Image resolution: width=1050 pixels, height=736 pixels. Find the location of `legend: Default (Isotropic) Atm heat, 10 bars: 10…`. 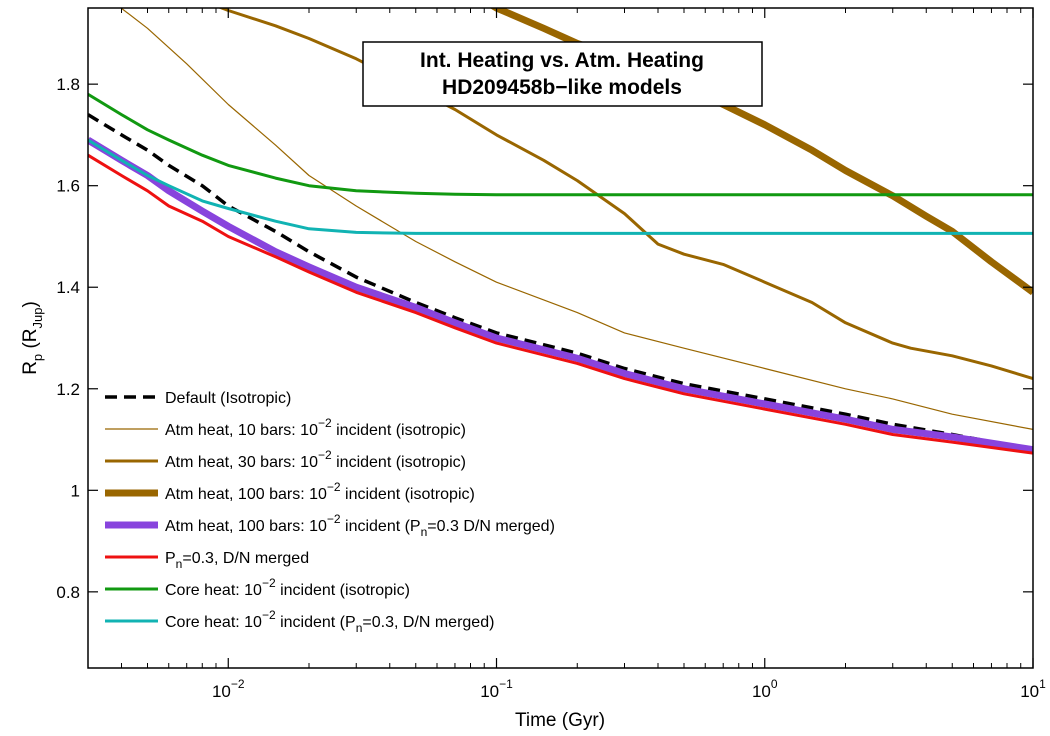

legend: Default (Isotropic) Atm heat, 10 bars: 10… is located at coordinates (330, 512).